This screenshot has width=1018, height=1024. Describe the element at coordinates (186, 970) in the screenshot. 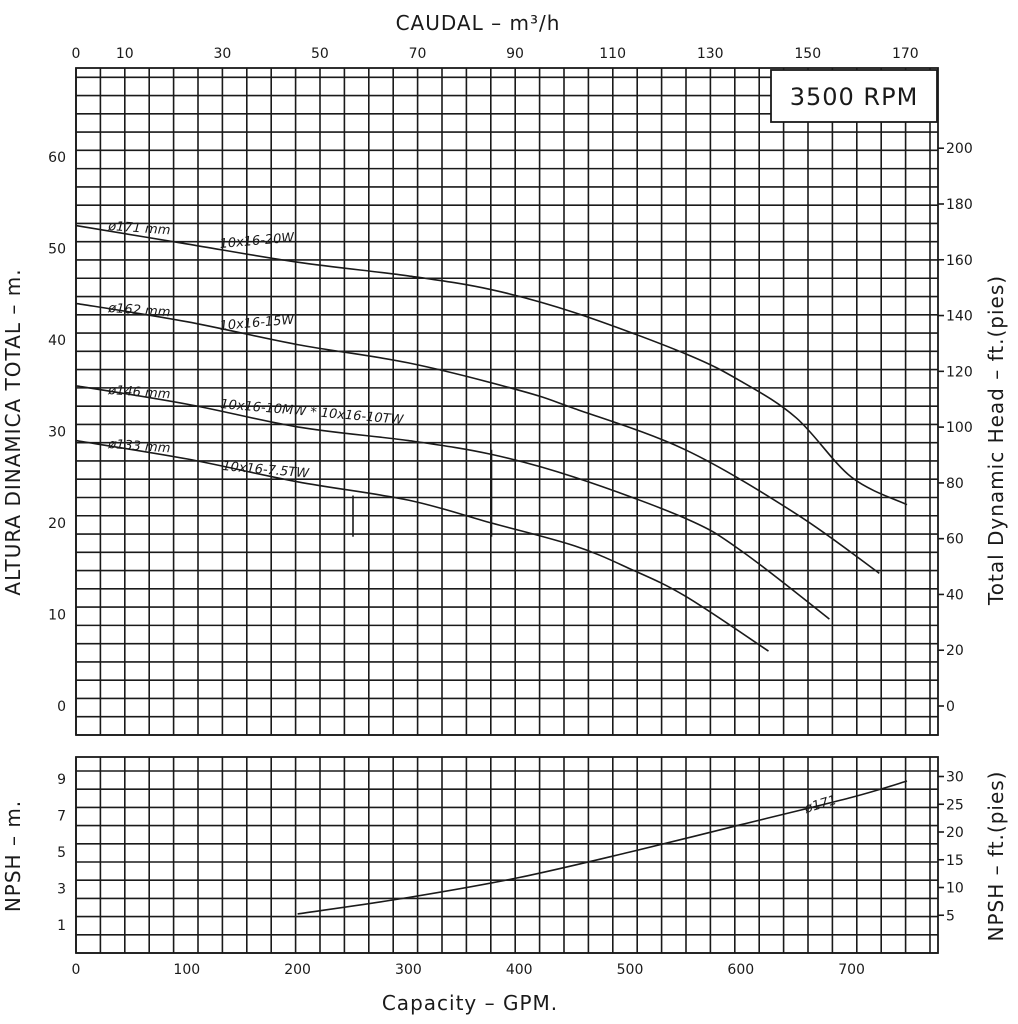

I see `bottom-tick-label: 100` at that location.